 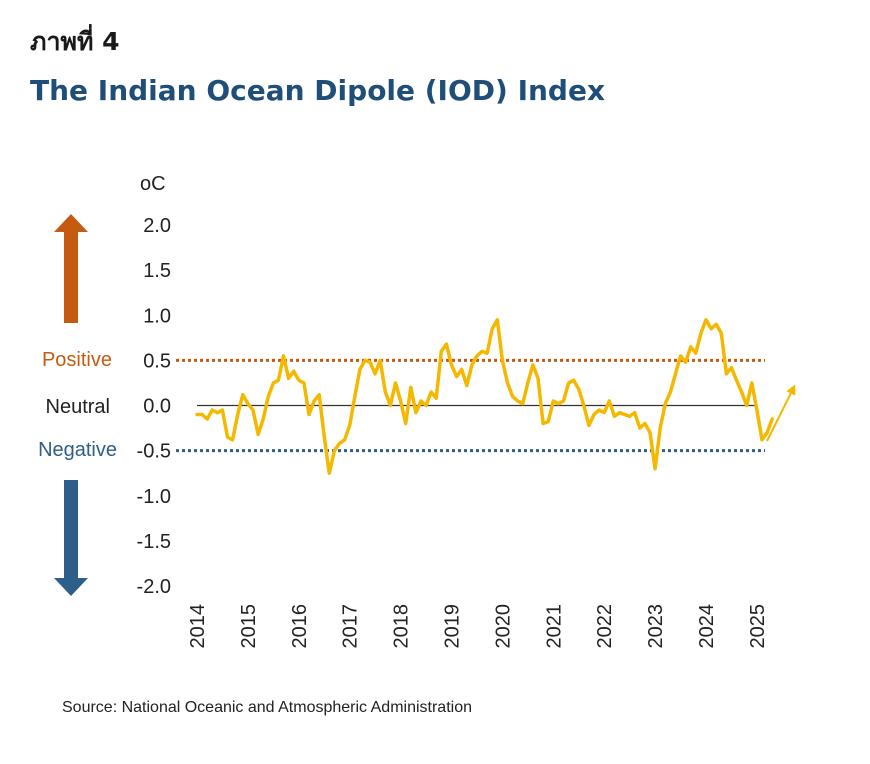 What do you see at coordinates (300, 626) in the screenshot?
I see `x-tick-label: 2016` at bounding box center [300, 626].